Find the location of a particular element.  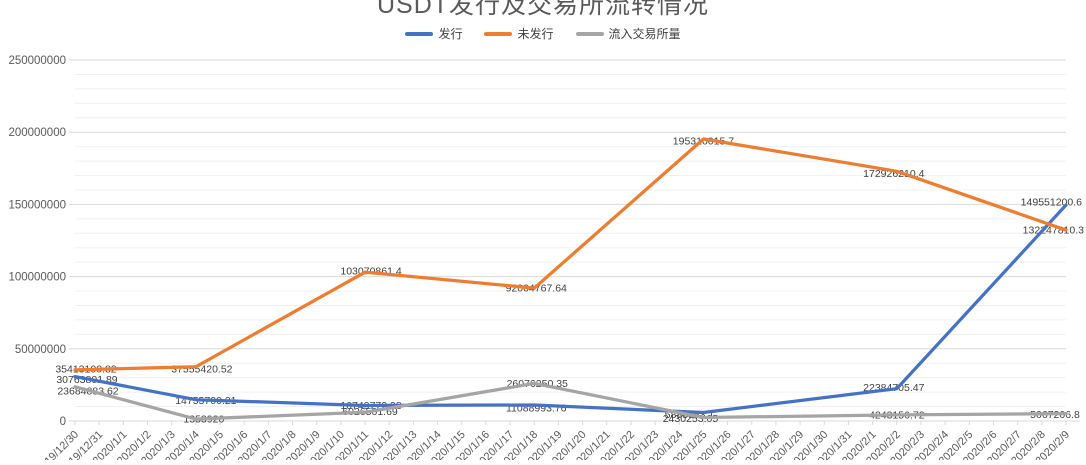

issued-line-swatch-icon is located at coordinates (419, 33).